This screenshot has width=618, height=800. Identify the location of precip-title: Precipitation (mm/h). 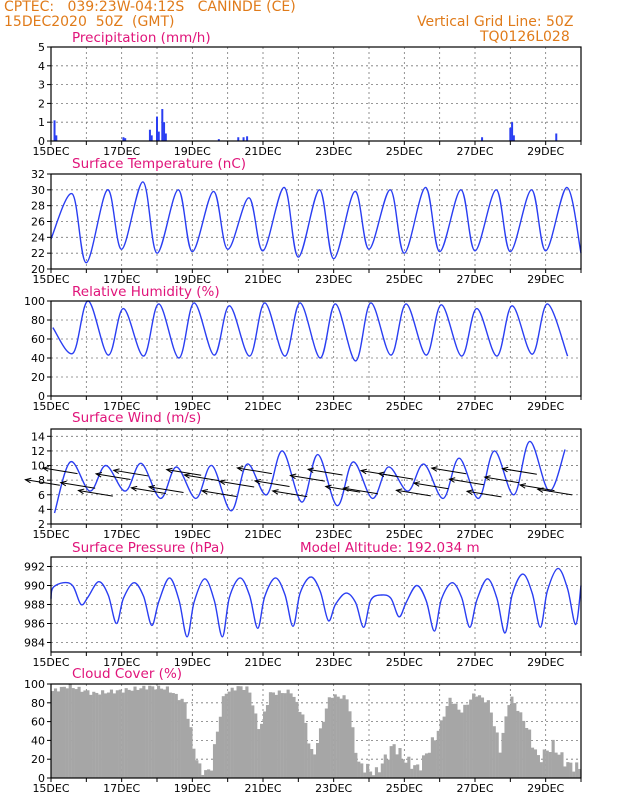
(141, 38).